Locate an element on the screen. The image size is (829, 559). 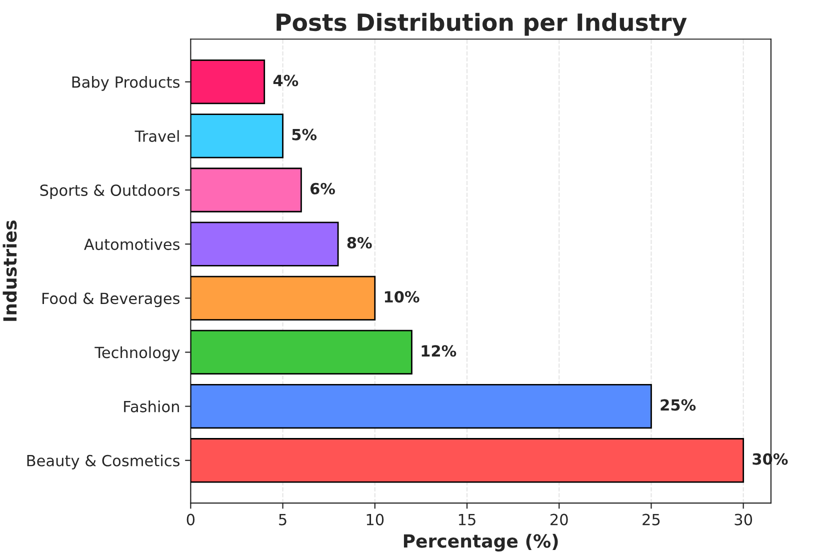
y-tick-label: Baby Products is located at coordinates (126, 83).